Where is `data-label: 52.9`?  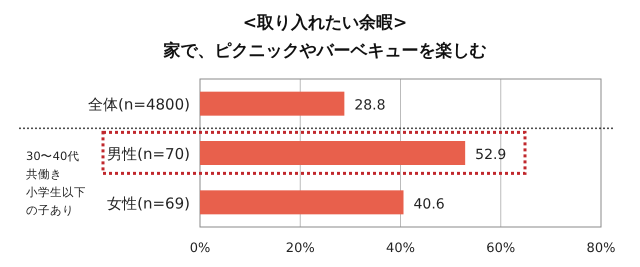 data-label: 52.9 is located at coordinates (490, 155).